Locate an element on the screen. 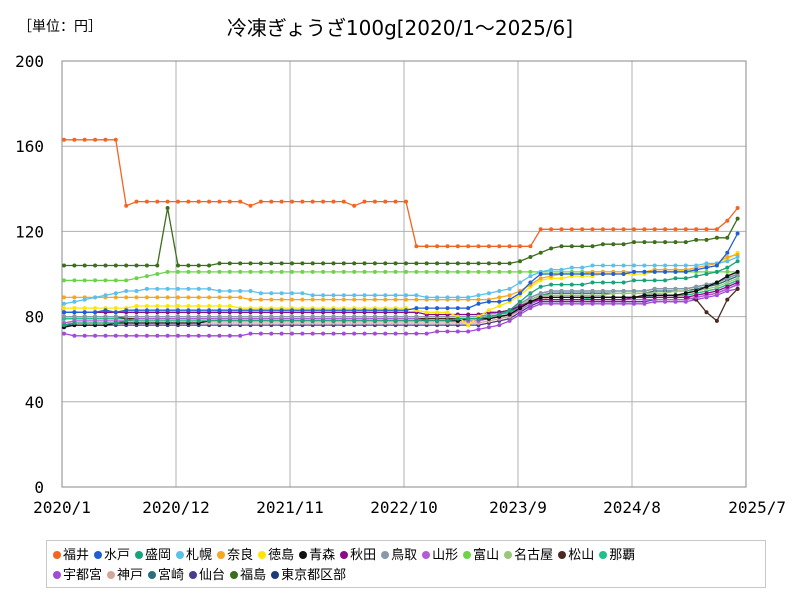  legend-label: 富山 is located at coordinates (486, 555).